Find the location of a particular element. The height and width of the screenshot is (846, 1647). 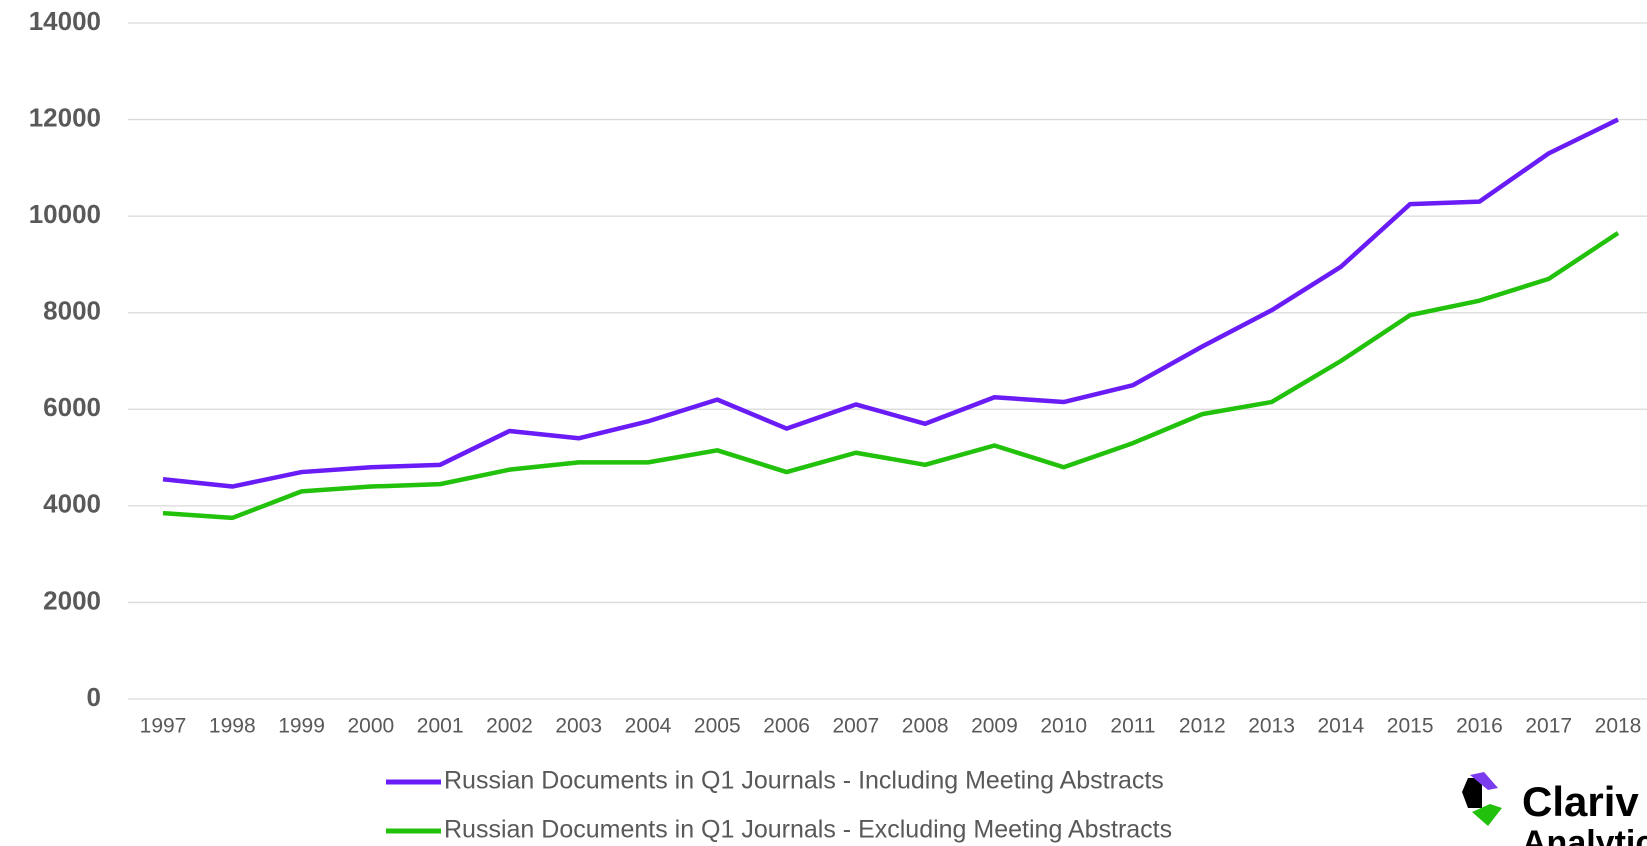

logo-text: Analytic is located at coordinates (1584, 835).